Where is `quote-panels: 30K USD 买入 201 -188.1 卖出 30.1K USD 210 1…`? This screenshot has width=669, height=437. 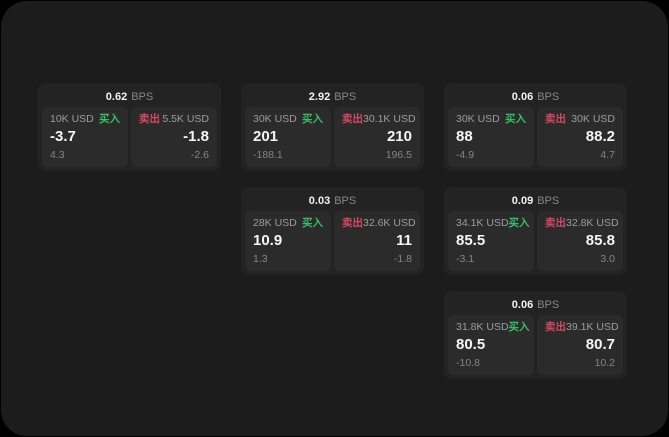
quote-panels: 30K USD 买入 201 -188.1 卖出 30.1K USD 210 1… is located at coordinates (332, 137).